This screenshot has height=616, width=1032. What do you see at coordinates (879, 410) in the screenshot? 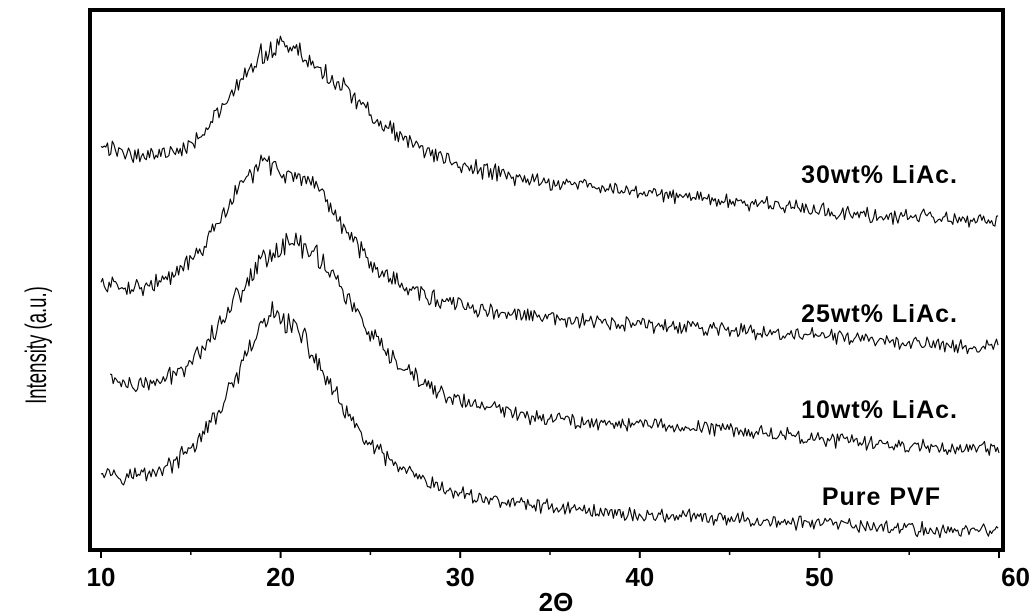
I see `series-label: 10wt% LiAc.` at bounding box center [879, 410].